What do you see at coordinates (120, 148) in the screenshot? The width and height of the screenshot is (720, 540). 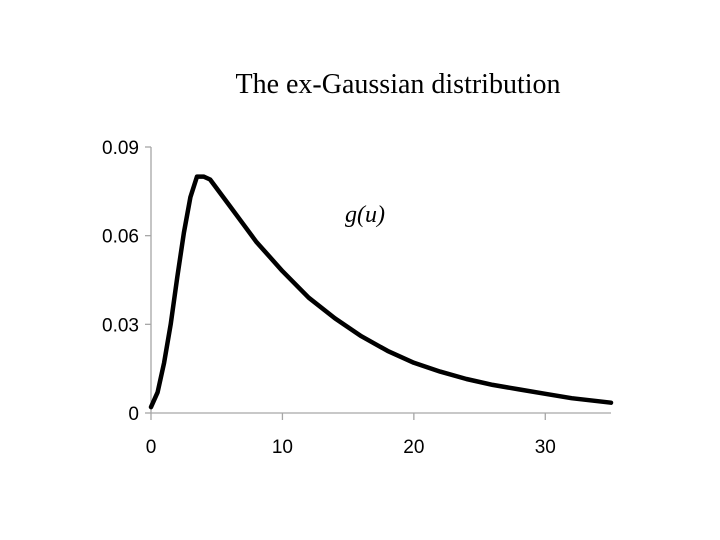 I see `y-tick-label: 0.09` at bounding box center [120, 148].